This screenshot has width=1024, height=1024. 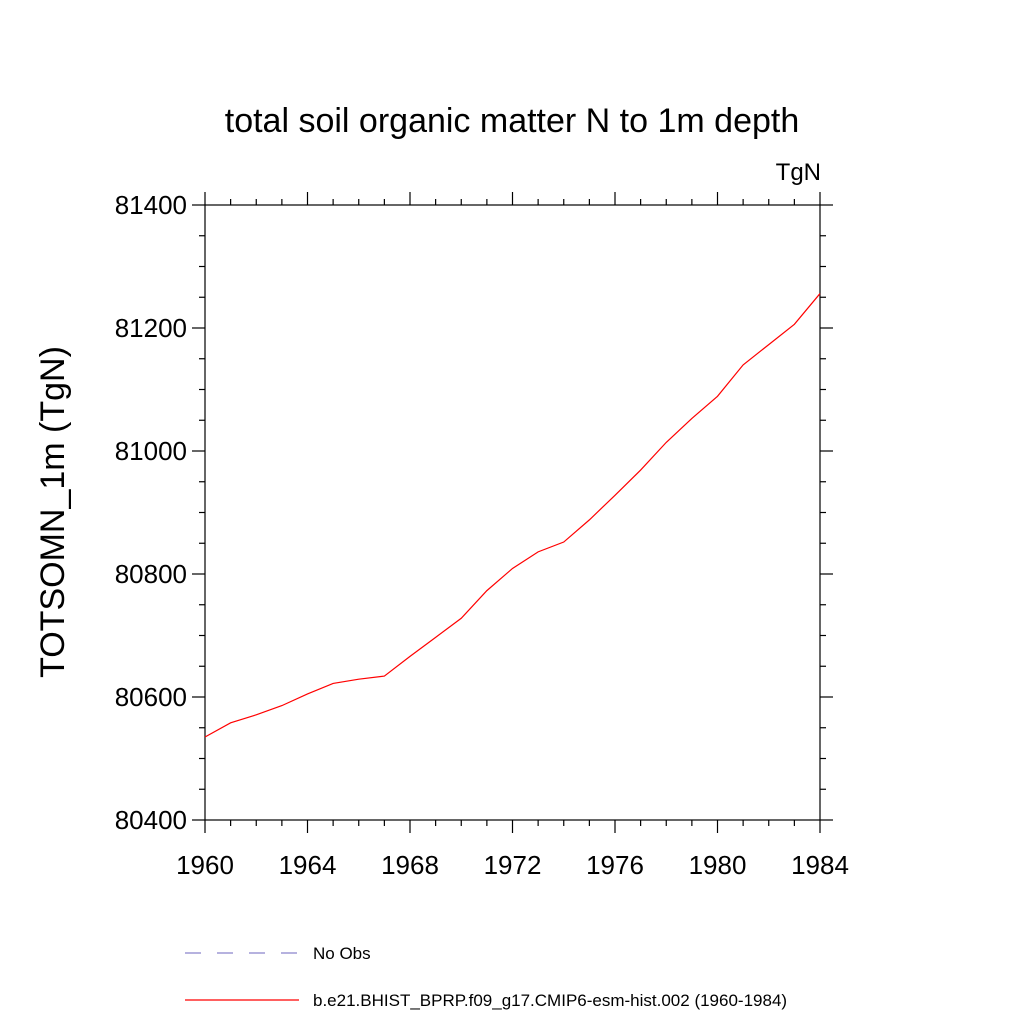 What do you see at coordinates (342, 953) in the screenshot?
I see `legend-label-no-obs: No Obs` at bounding box center [342, 953].